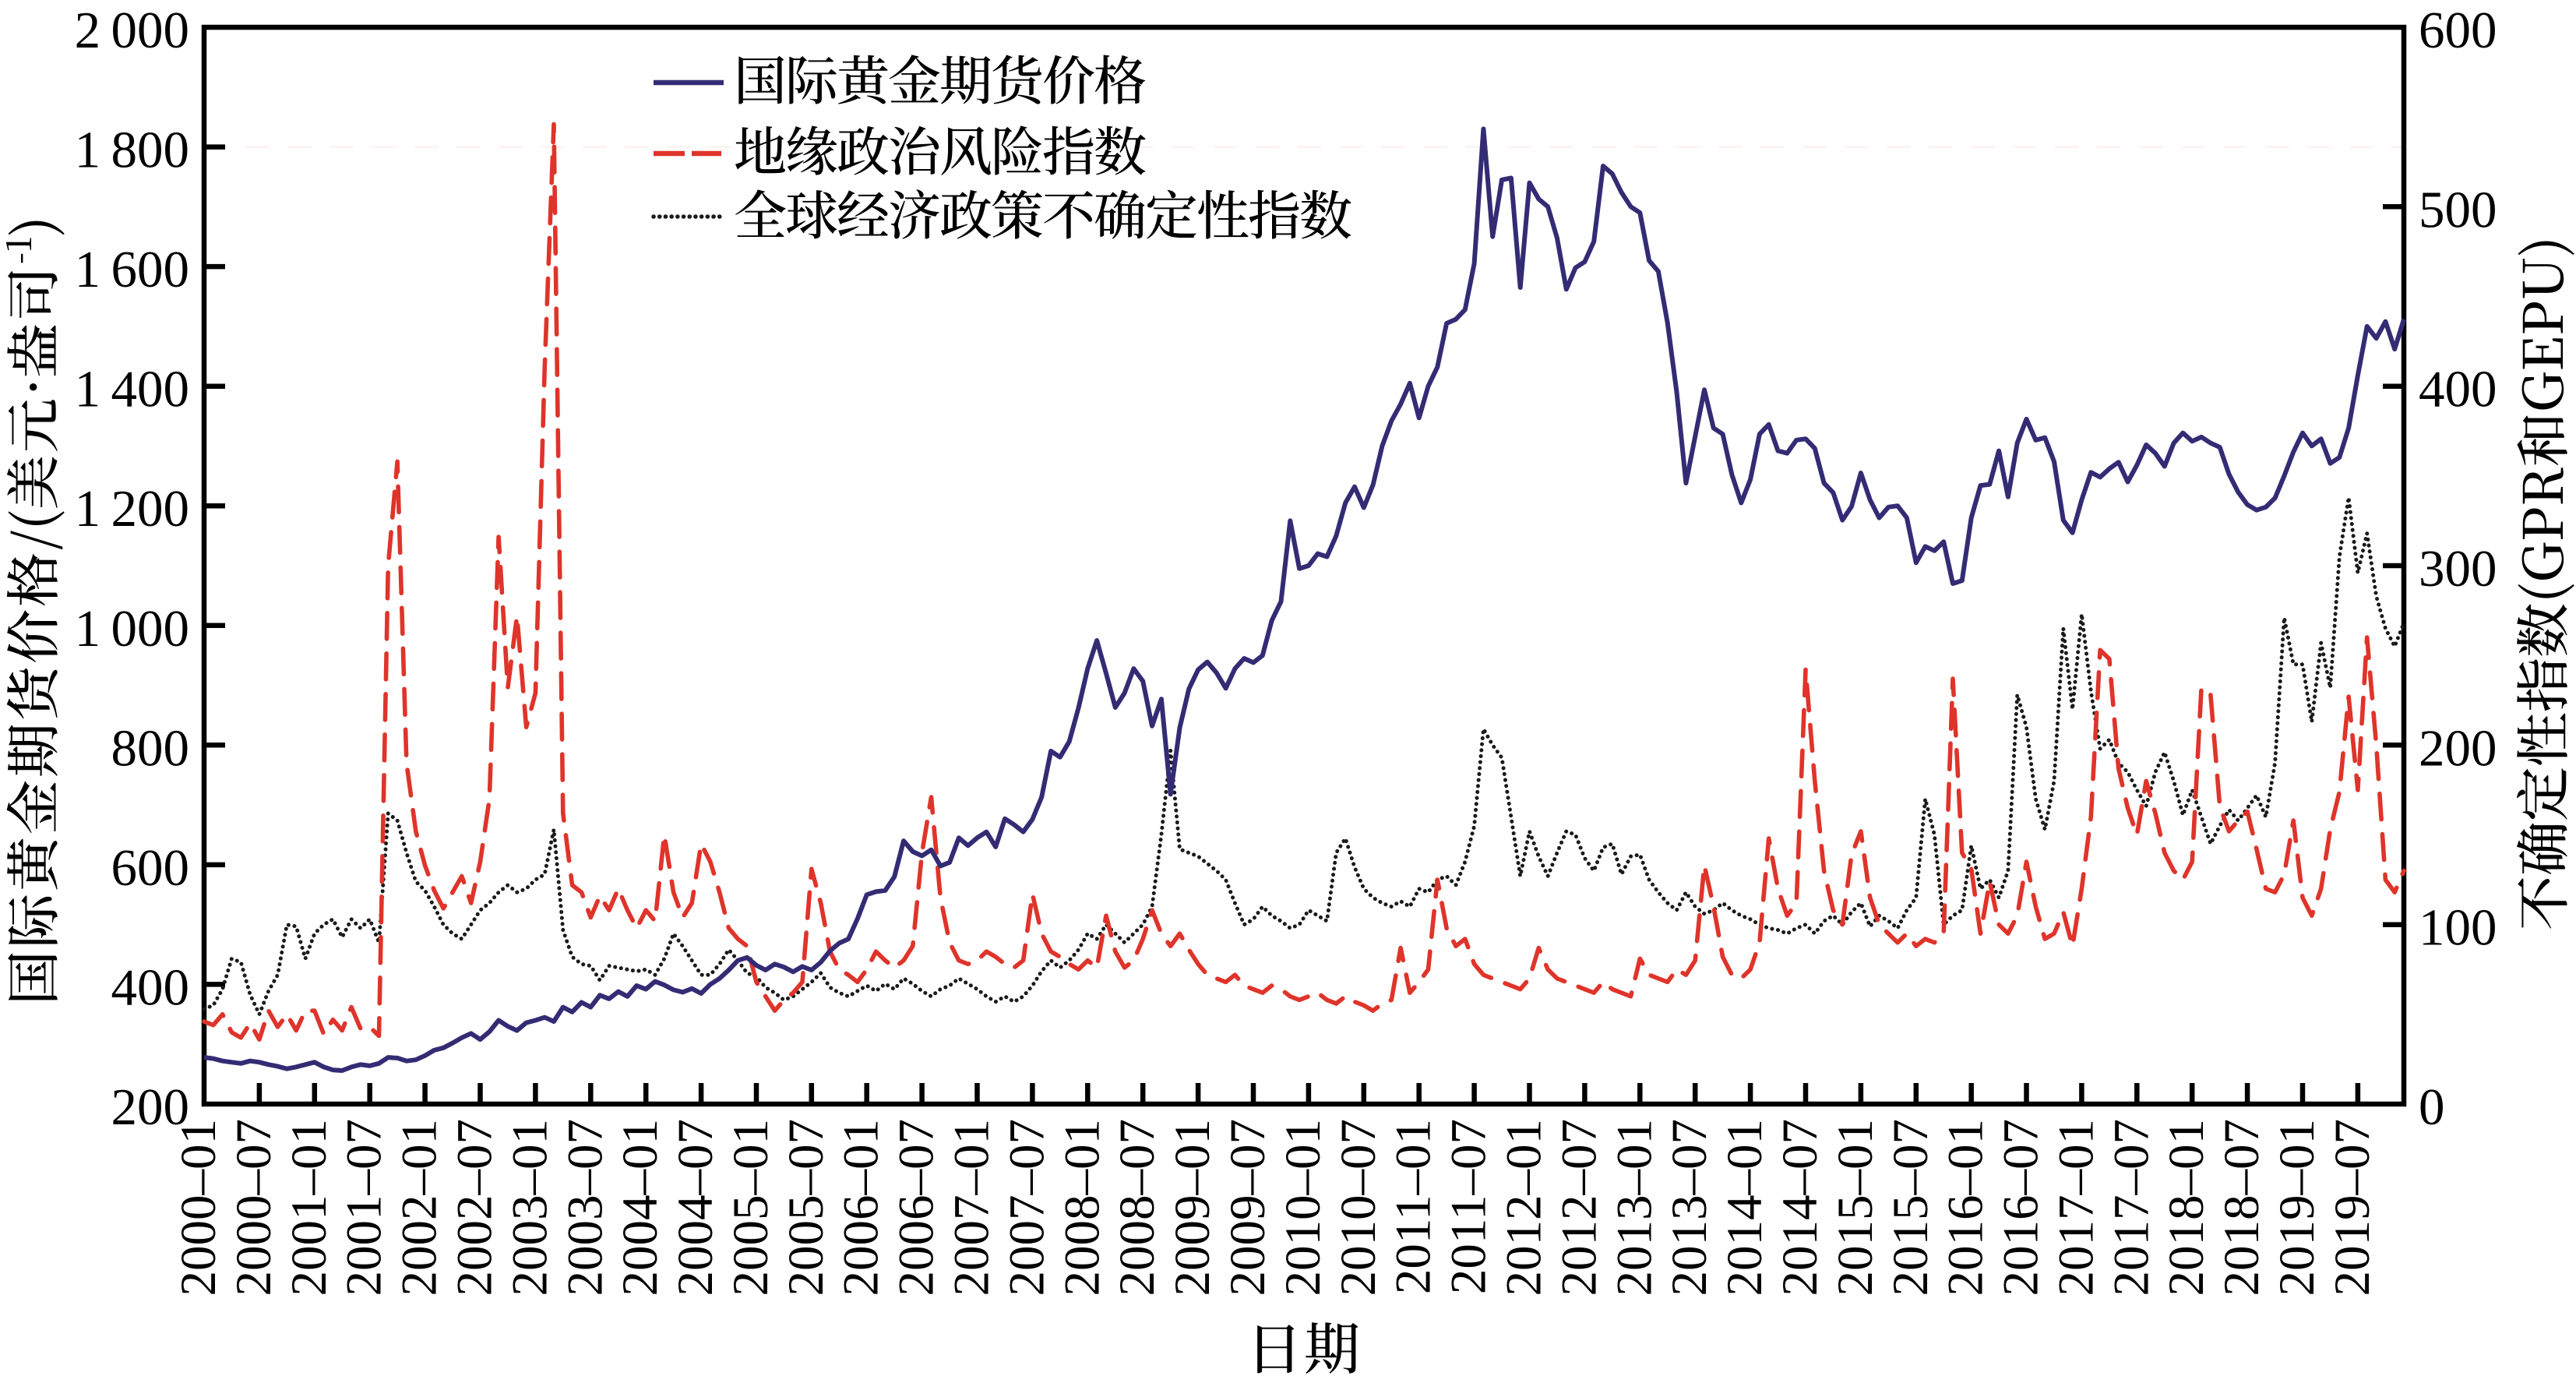 Image resolution: width=2576 pixels, height=1383 pixels. I want to click on svg-text: 1 800, so click(132, 150).